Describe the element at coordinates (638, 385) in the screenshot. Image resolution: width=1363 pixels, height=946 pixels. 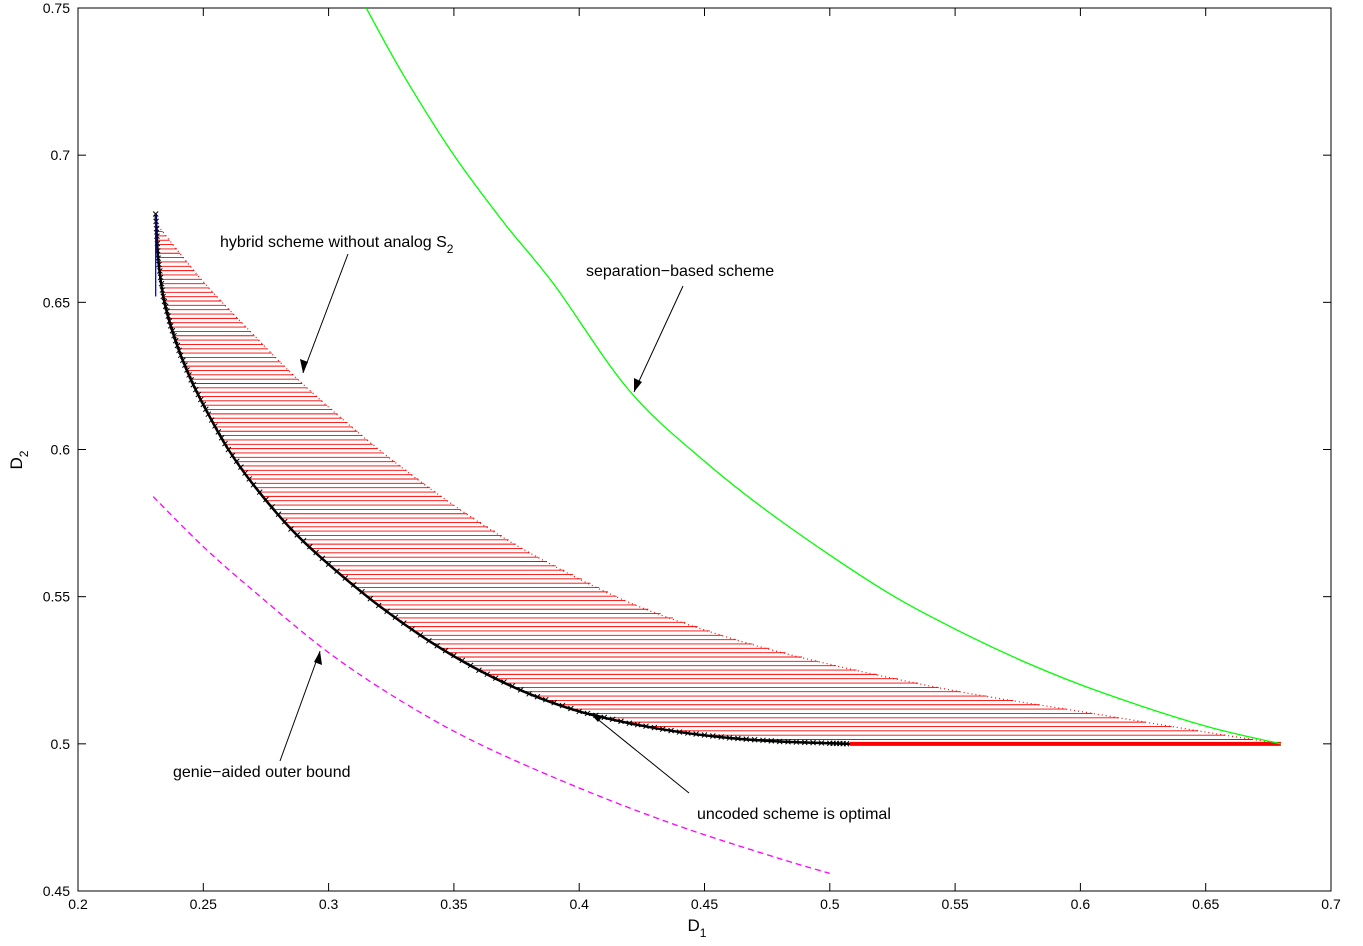
I see `annotation-separation-arrowhead` at that location.